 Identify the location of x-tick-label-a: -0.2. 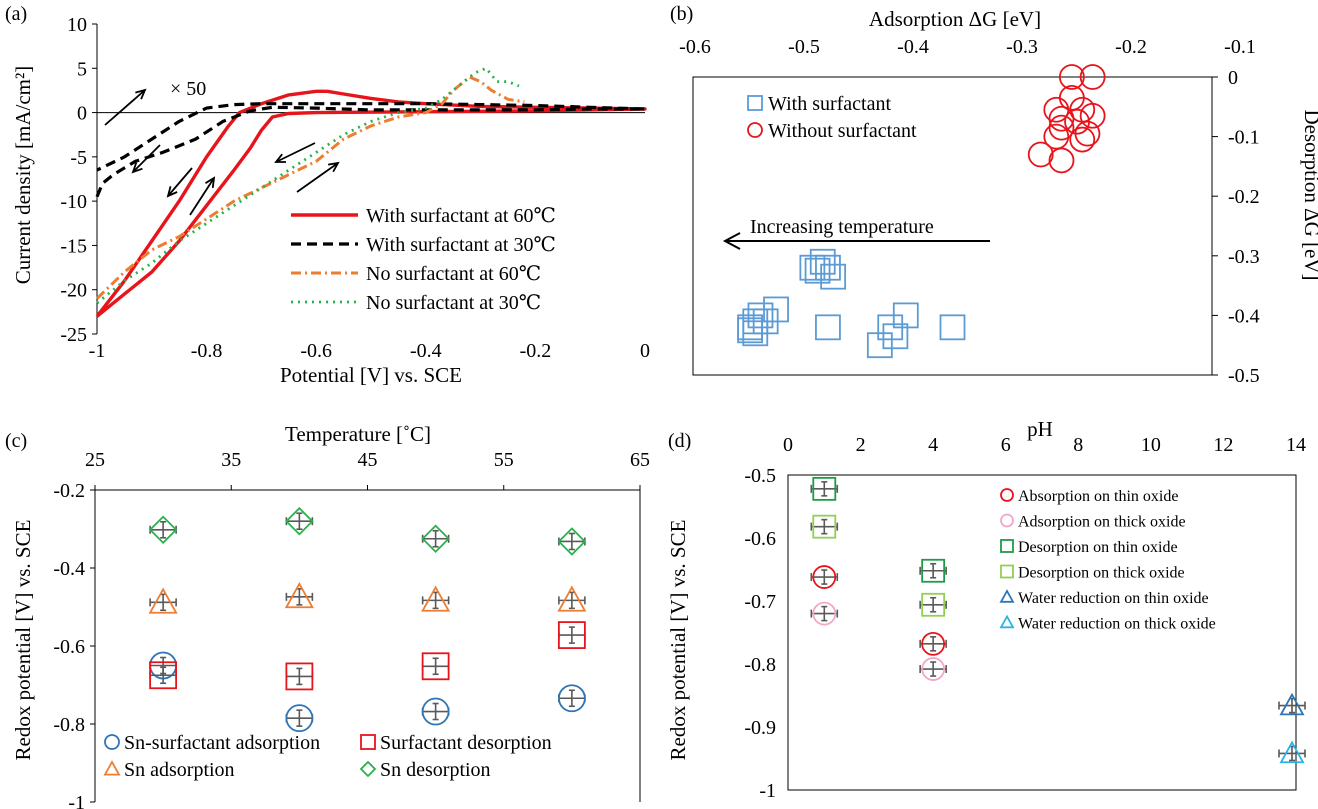
(536, 351).